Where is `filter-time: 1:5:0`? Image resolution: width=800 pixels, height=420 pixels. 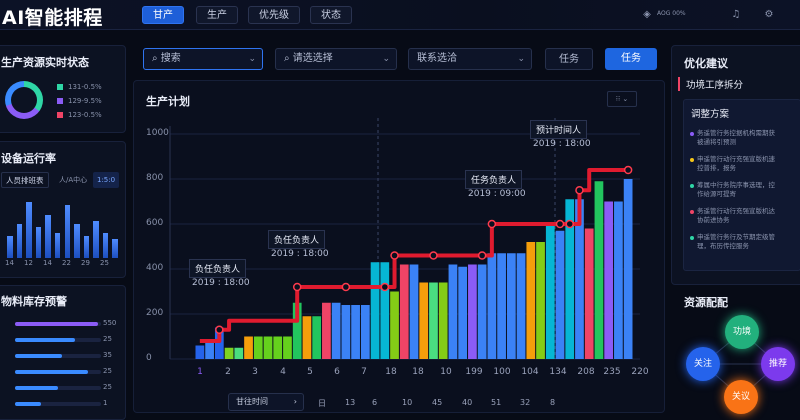
filter-time: 1:5:0 is located at coordinates (106, 180).